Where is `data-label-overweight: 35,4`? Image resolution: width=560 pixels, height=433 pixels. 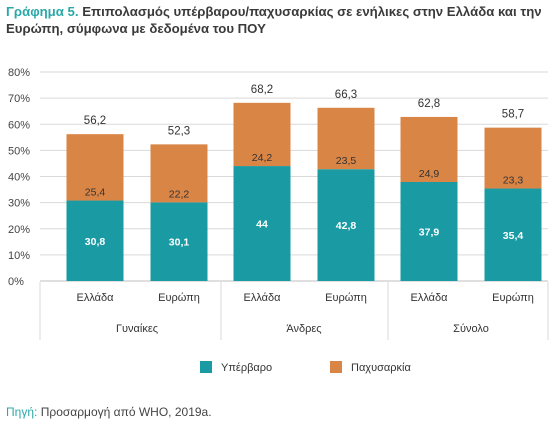 data-label-overweight: 35,4 is located at coordinates (513, 236).